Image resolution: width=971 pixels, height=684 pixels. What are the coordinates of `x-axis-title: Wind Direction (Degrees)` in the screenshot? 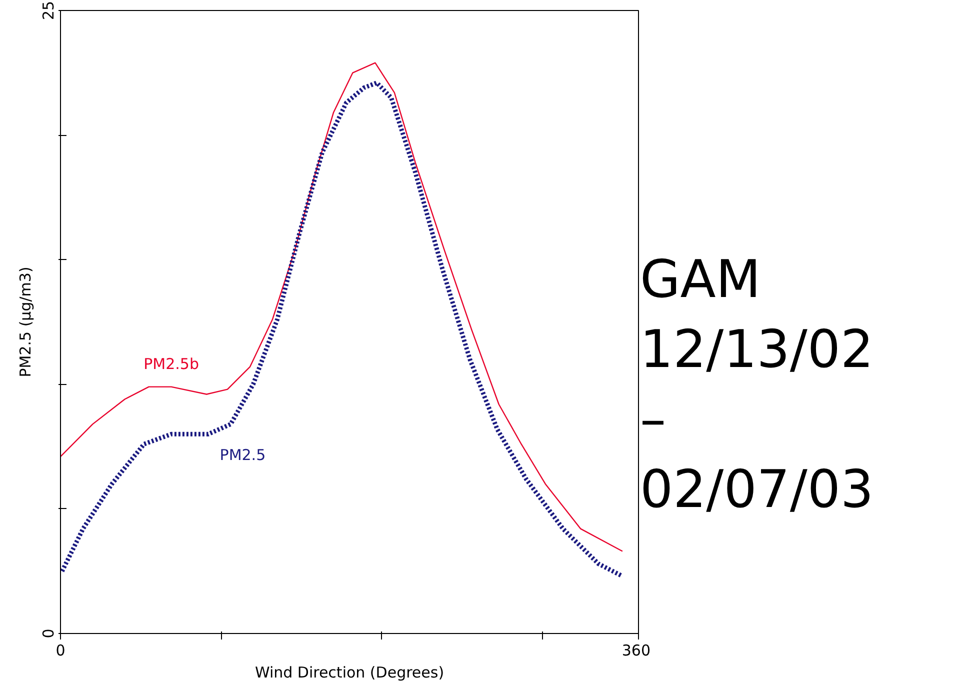 It's located at (349, 673).